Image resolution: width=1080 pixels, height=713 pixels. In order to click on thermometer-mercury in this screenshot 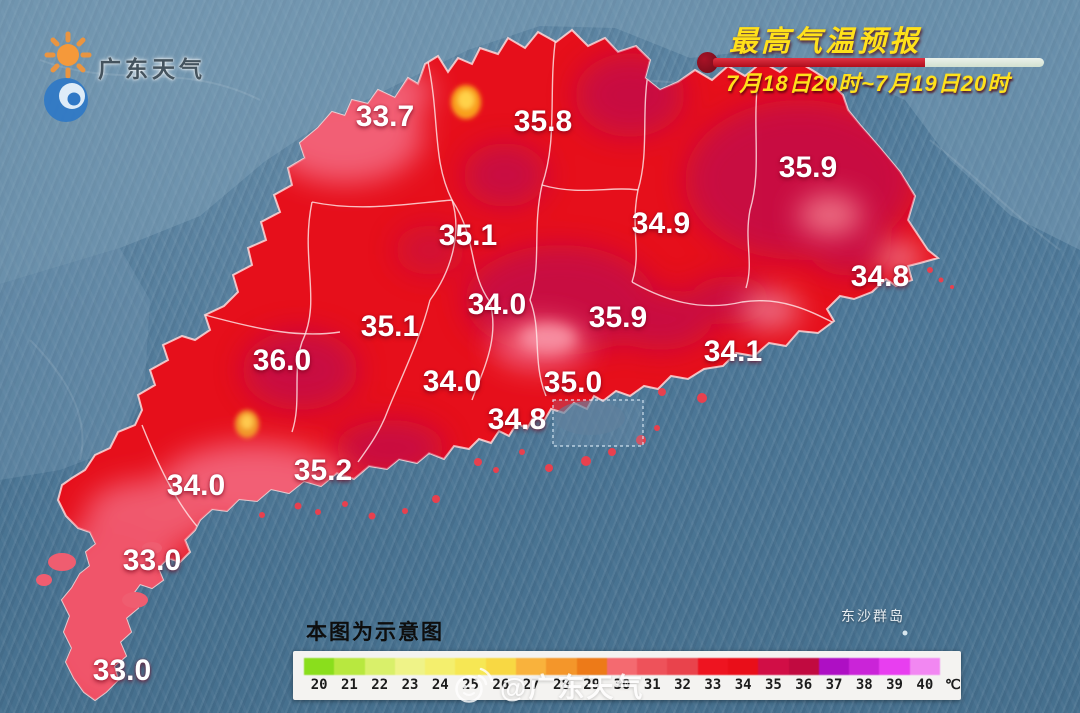, I will do `click(819, 62)`.